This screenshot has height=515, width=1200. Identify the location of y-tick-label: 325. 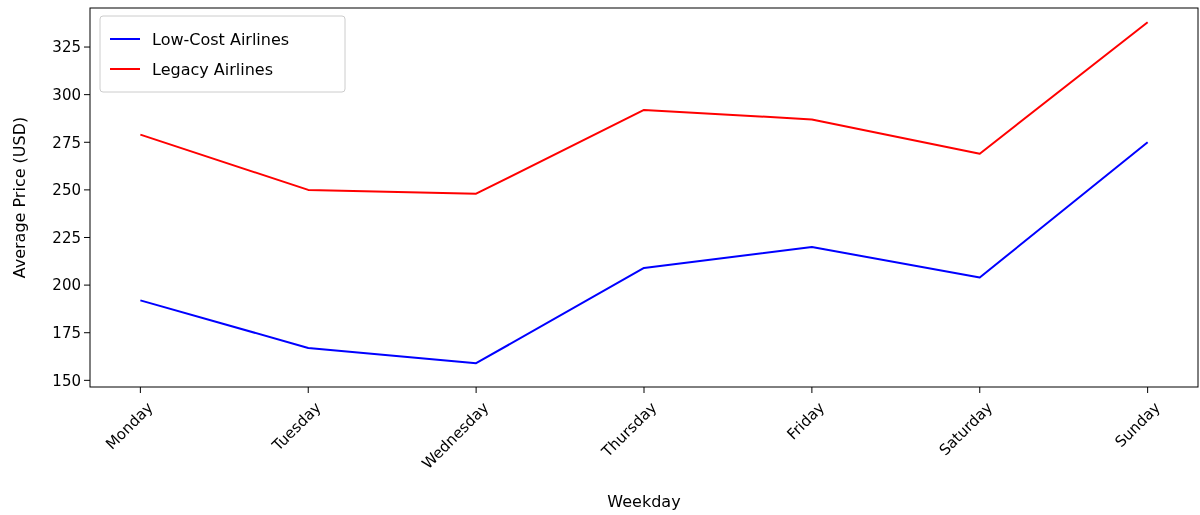
(66, 47).